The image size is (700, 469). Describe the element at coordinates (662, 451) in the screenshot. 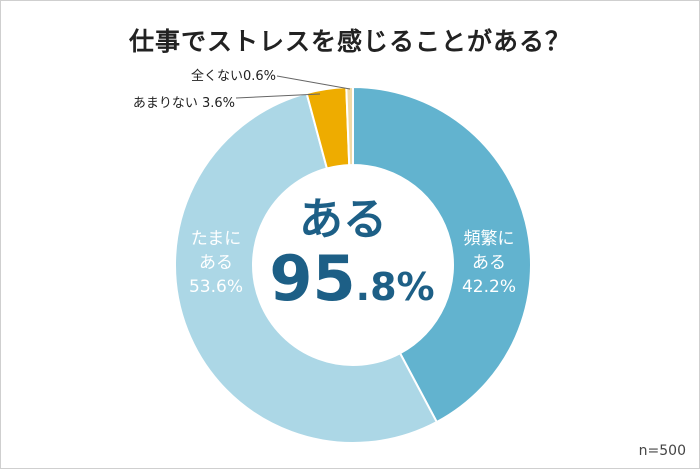

I see `sample-size: n=500` at that location.